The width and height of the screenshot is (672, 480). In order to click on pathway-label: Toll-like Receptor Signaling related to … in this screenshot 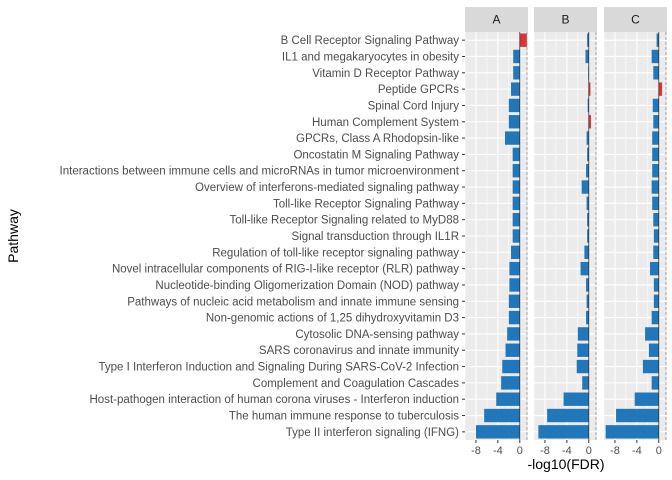, I will do `click(344, 221)`.